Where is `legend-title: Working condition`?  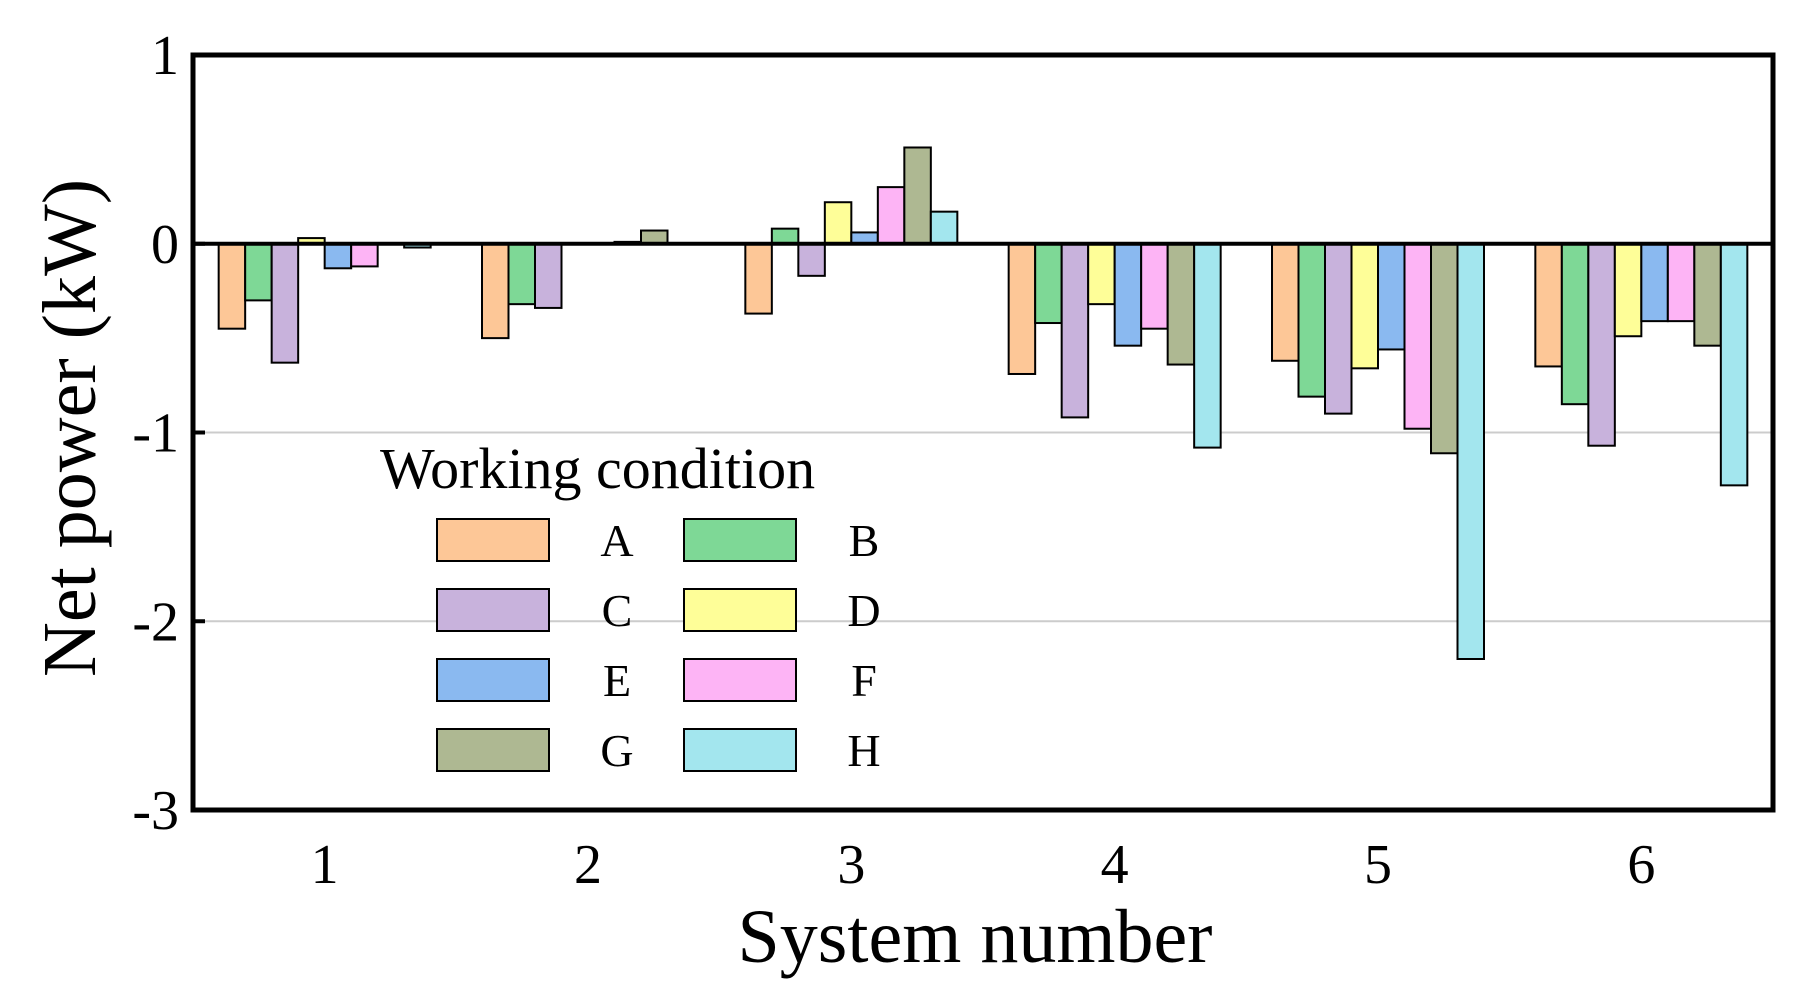
legend-title: Working condition is located at coordinates (597, 468).